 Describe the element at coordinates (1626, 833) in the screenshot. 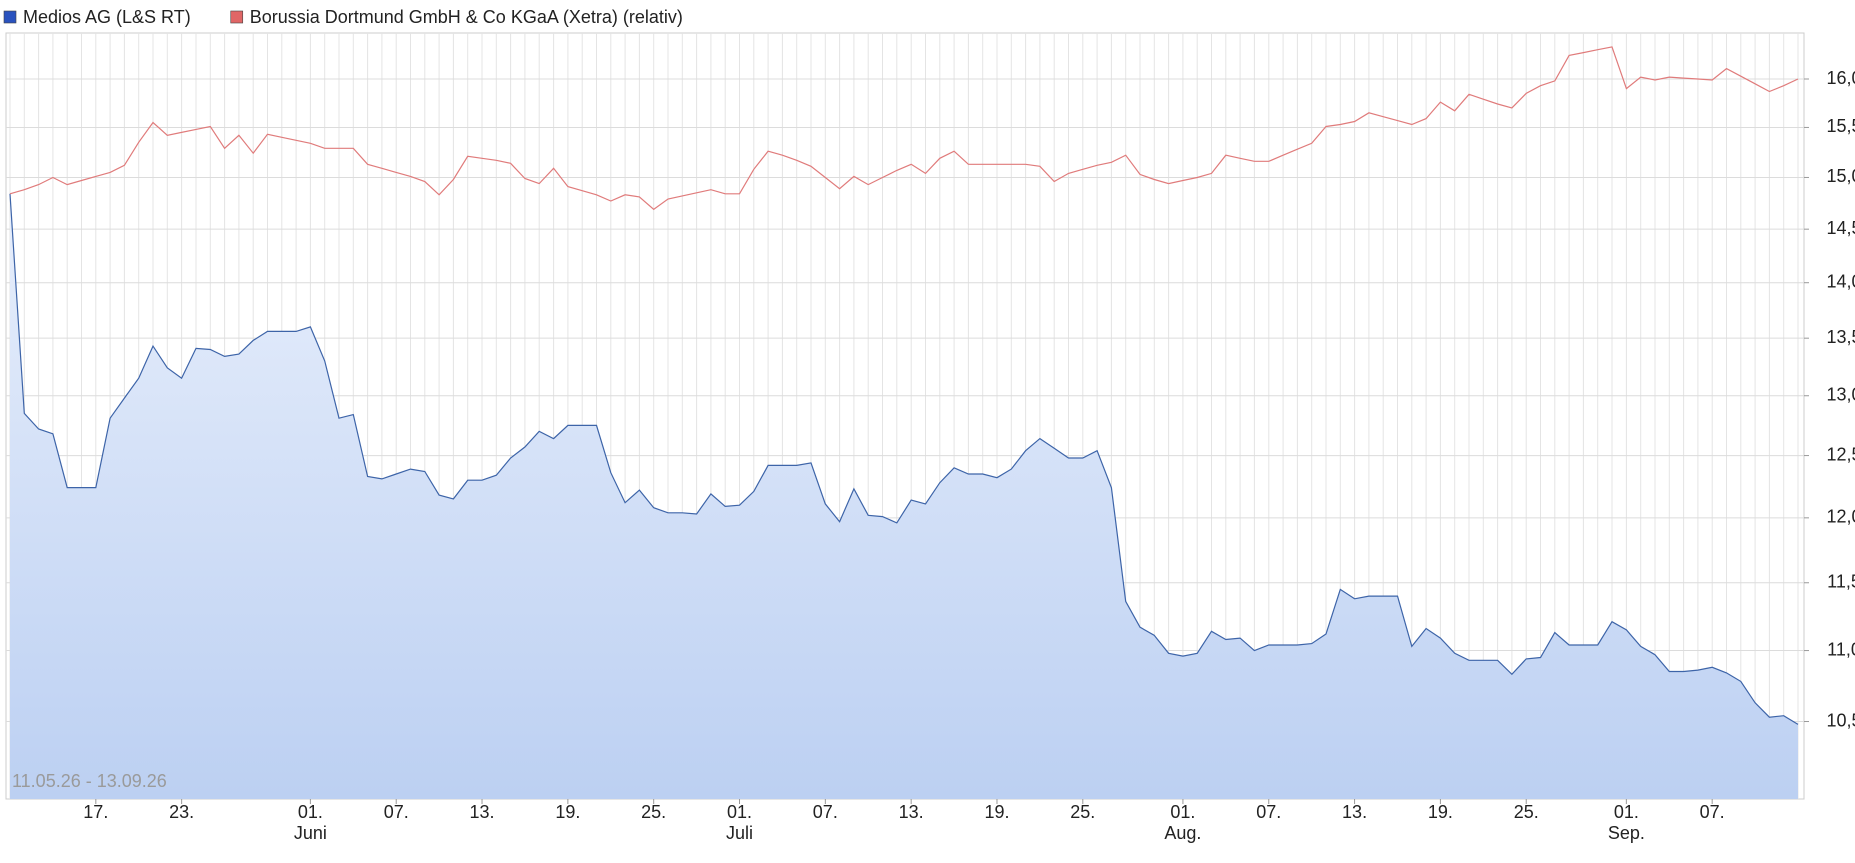

I see `x-month-label: Sep.` at that location.